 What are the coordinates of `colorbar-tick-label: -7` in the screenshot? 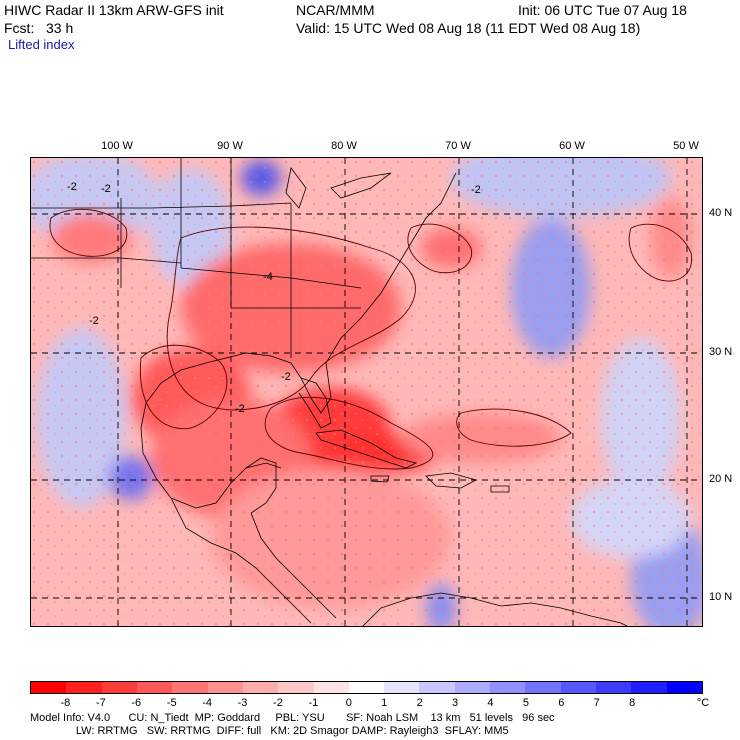 It's located at (100, 703).